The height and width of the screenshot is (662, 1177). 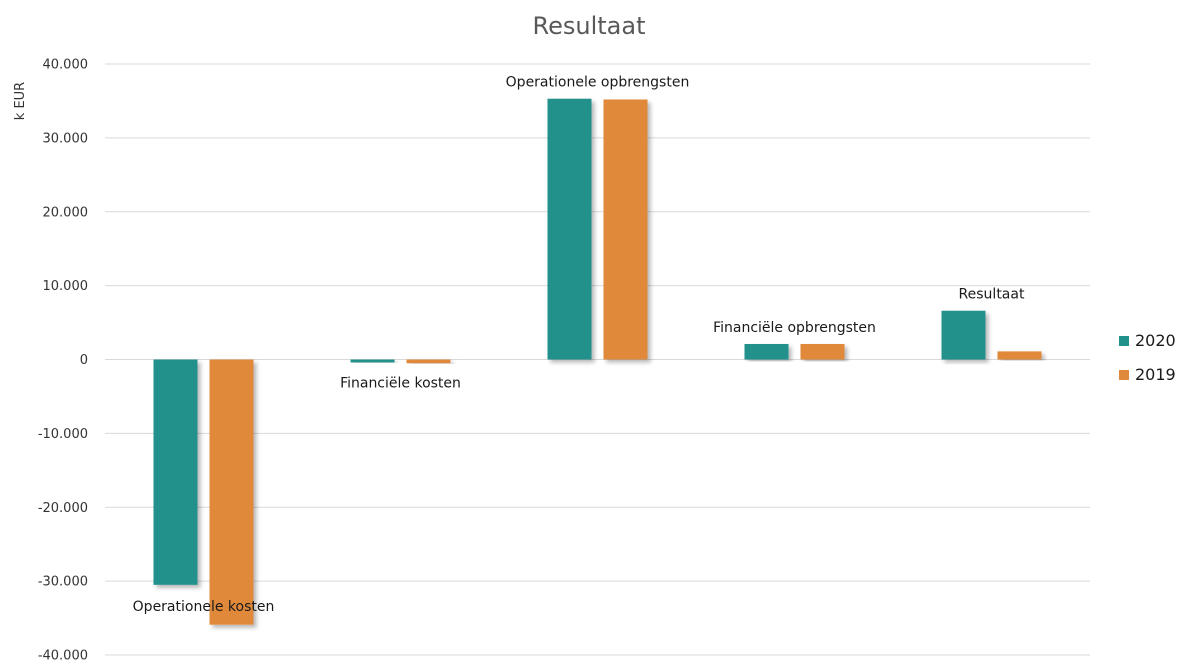 I want to click on category-label: Resultaat, so click(x=992, y=295).